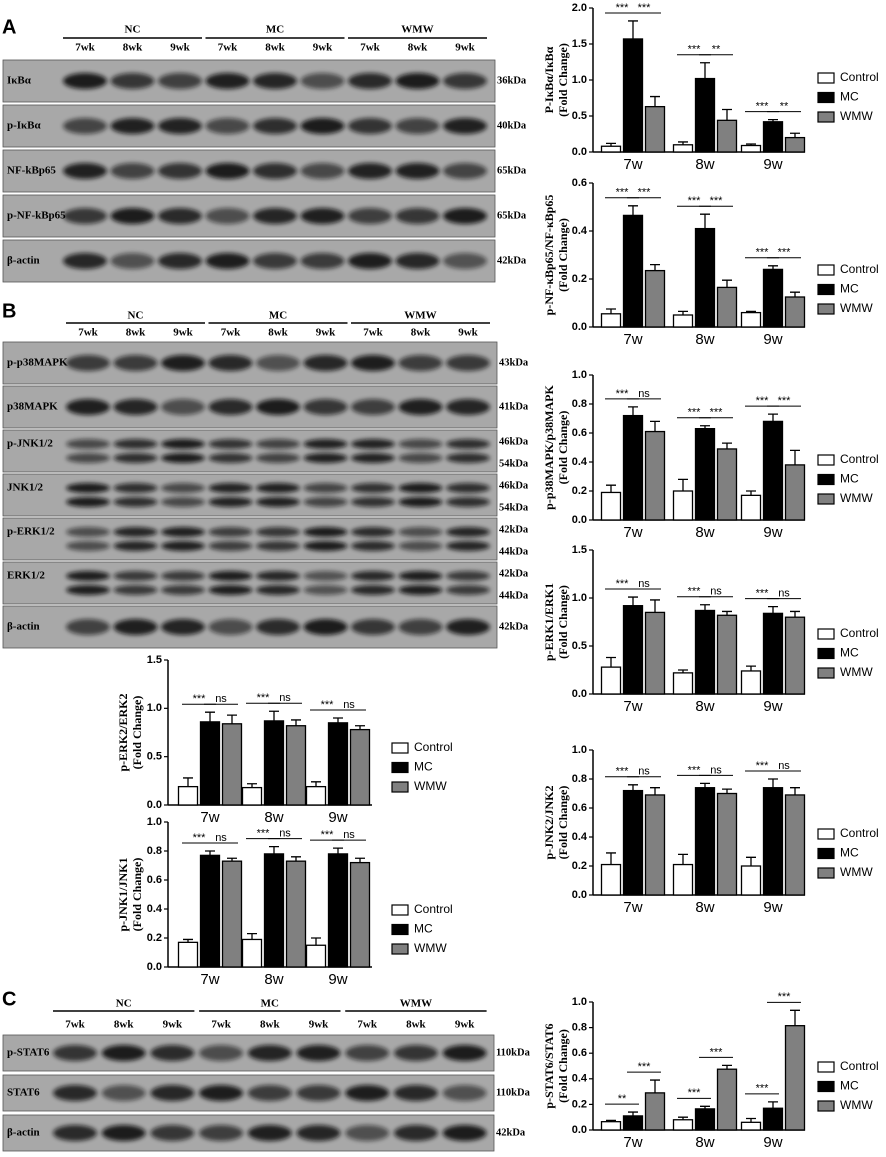  What do you see at coordinates (579, 779) in the screenshot?
I see `y-tick-label: 0.8` at bounding box center [579, 779].